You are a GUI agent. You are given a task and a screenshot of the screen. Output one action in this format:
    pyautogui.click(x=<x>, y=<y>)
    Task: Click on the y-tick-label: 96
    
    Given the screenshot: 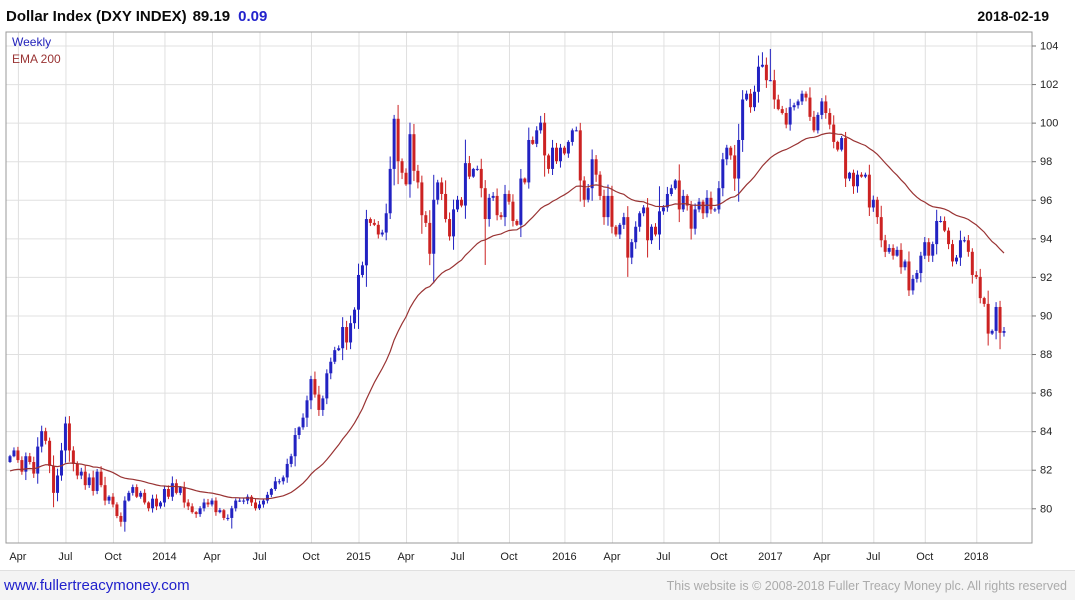 What is the action you would take?
    pyautogui.click(x=1046, y=201)
    